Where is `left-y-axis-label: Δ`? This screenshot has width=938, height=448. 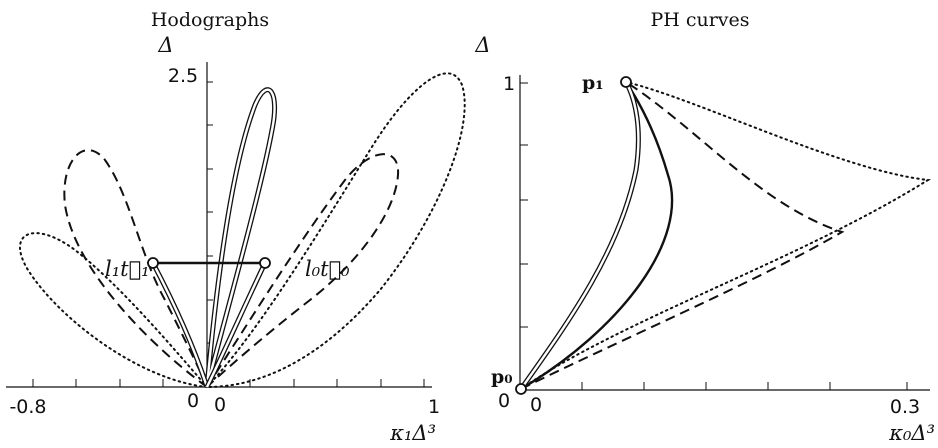
left-y-axis-label: Δ is located at coordinates (165, 45).